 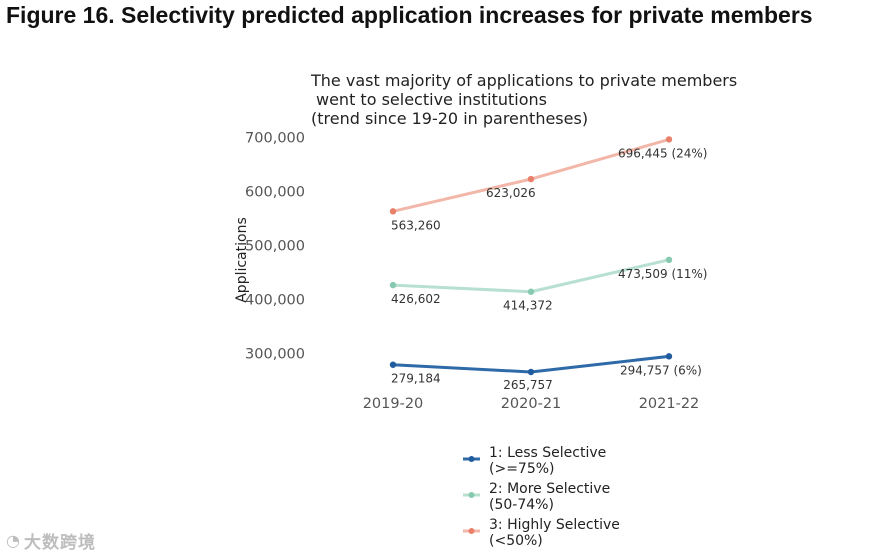 I want to click on legend-label: (<50%), so click(x=516, y=541).